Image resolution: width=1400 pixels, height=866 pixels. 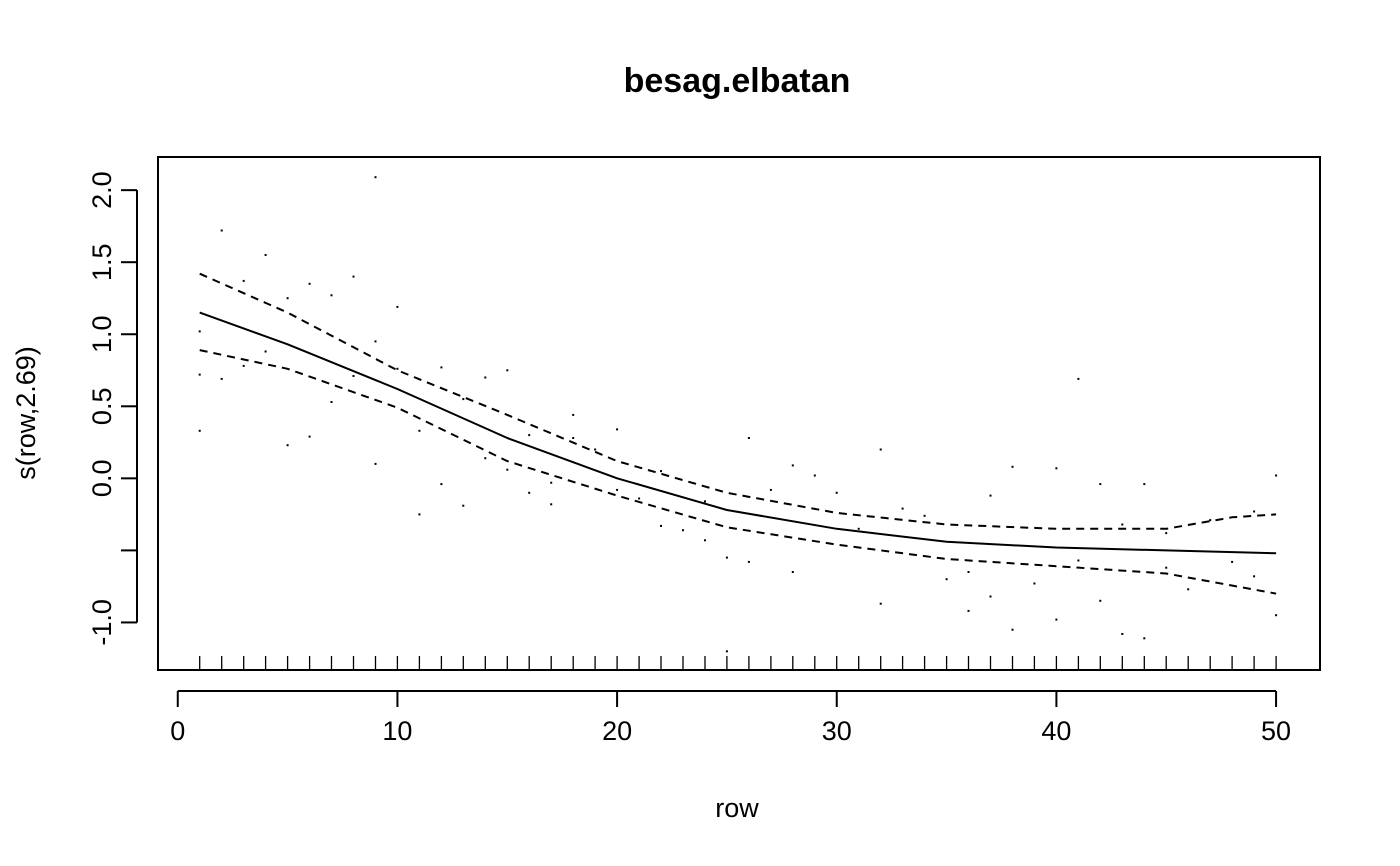 I want to click on x-tick-label-4: 40, so click(x=1056, y=731).